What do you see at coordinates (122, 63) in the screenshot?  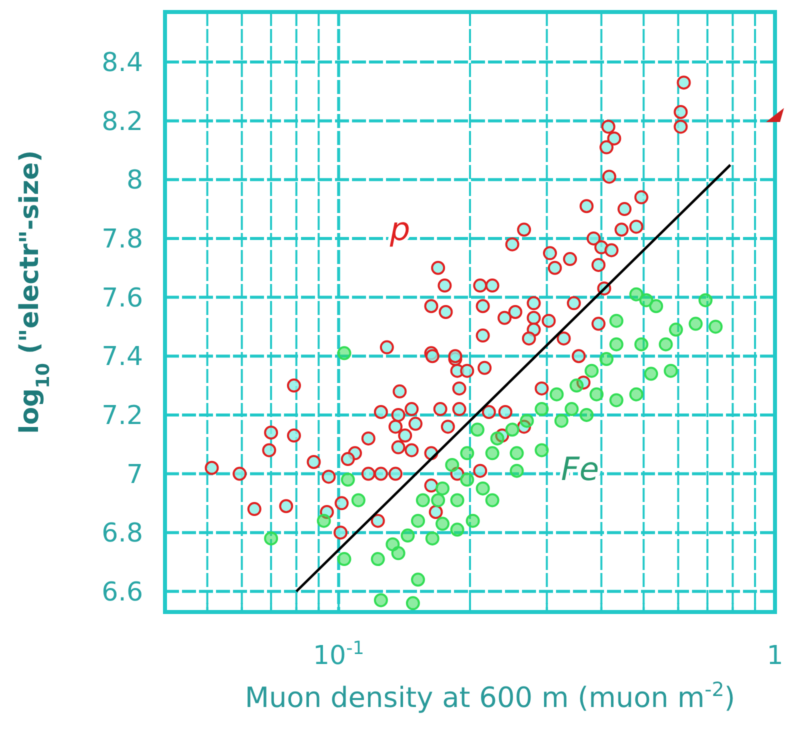 I see `y-tick-label: 8.4` at bounding box center [122, 63].